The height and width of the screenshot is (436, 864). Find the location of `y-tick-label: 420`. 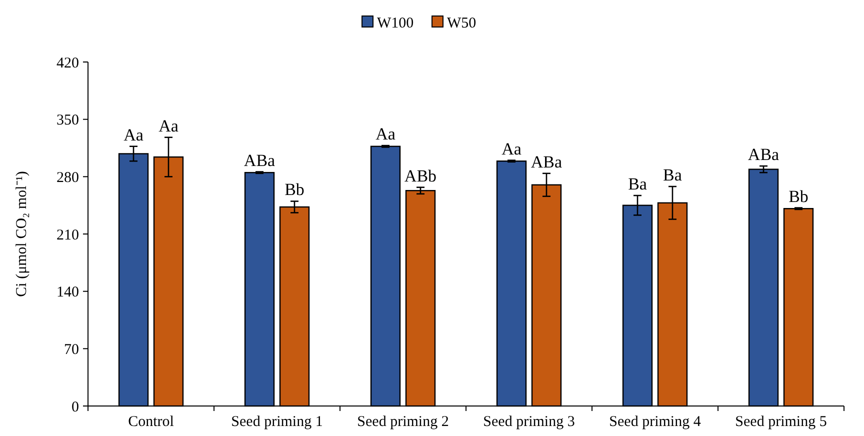

y-tick-label: 420 is located at coordinates (67, 63).